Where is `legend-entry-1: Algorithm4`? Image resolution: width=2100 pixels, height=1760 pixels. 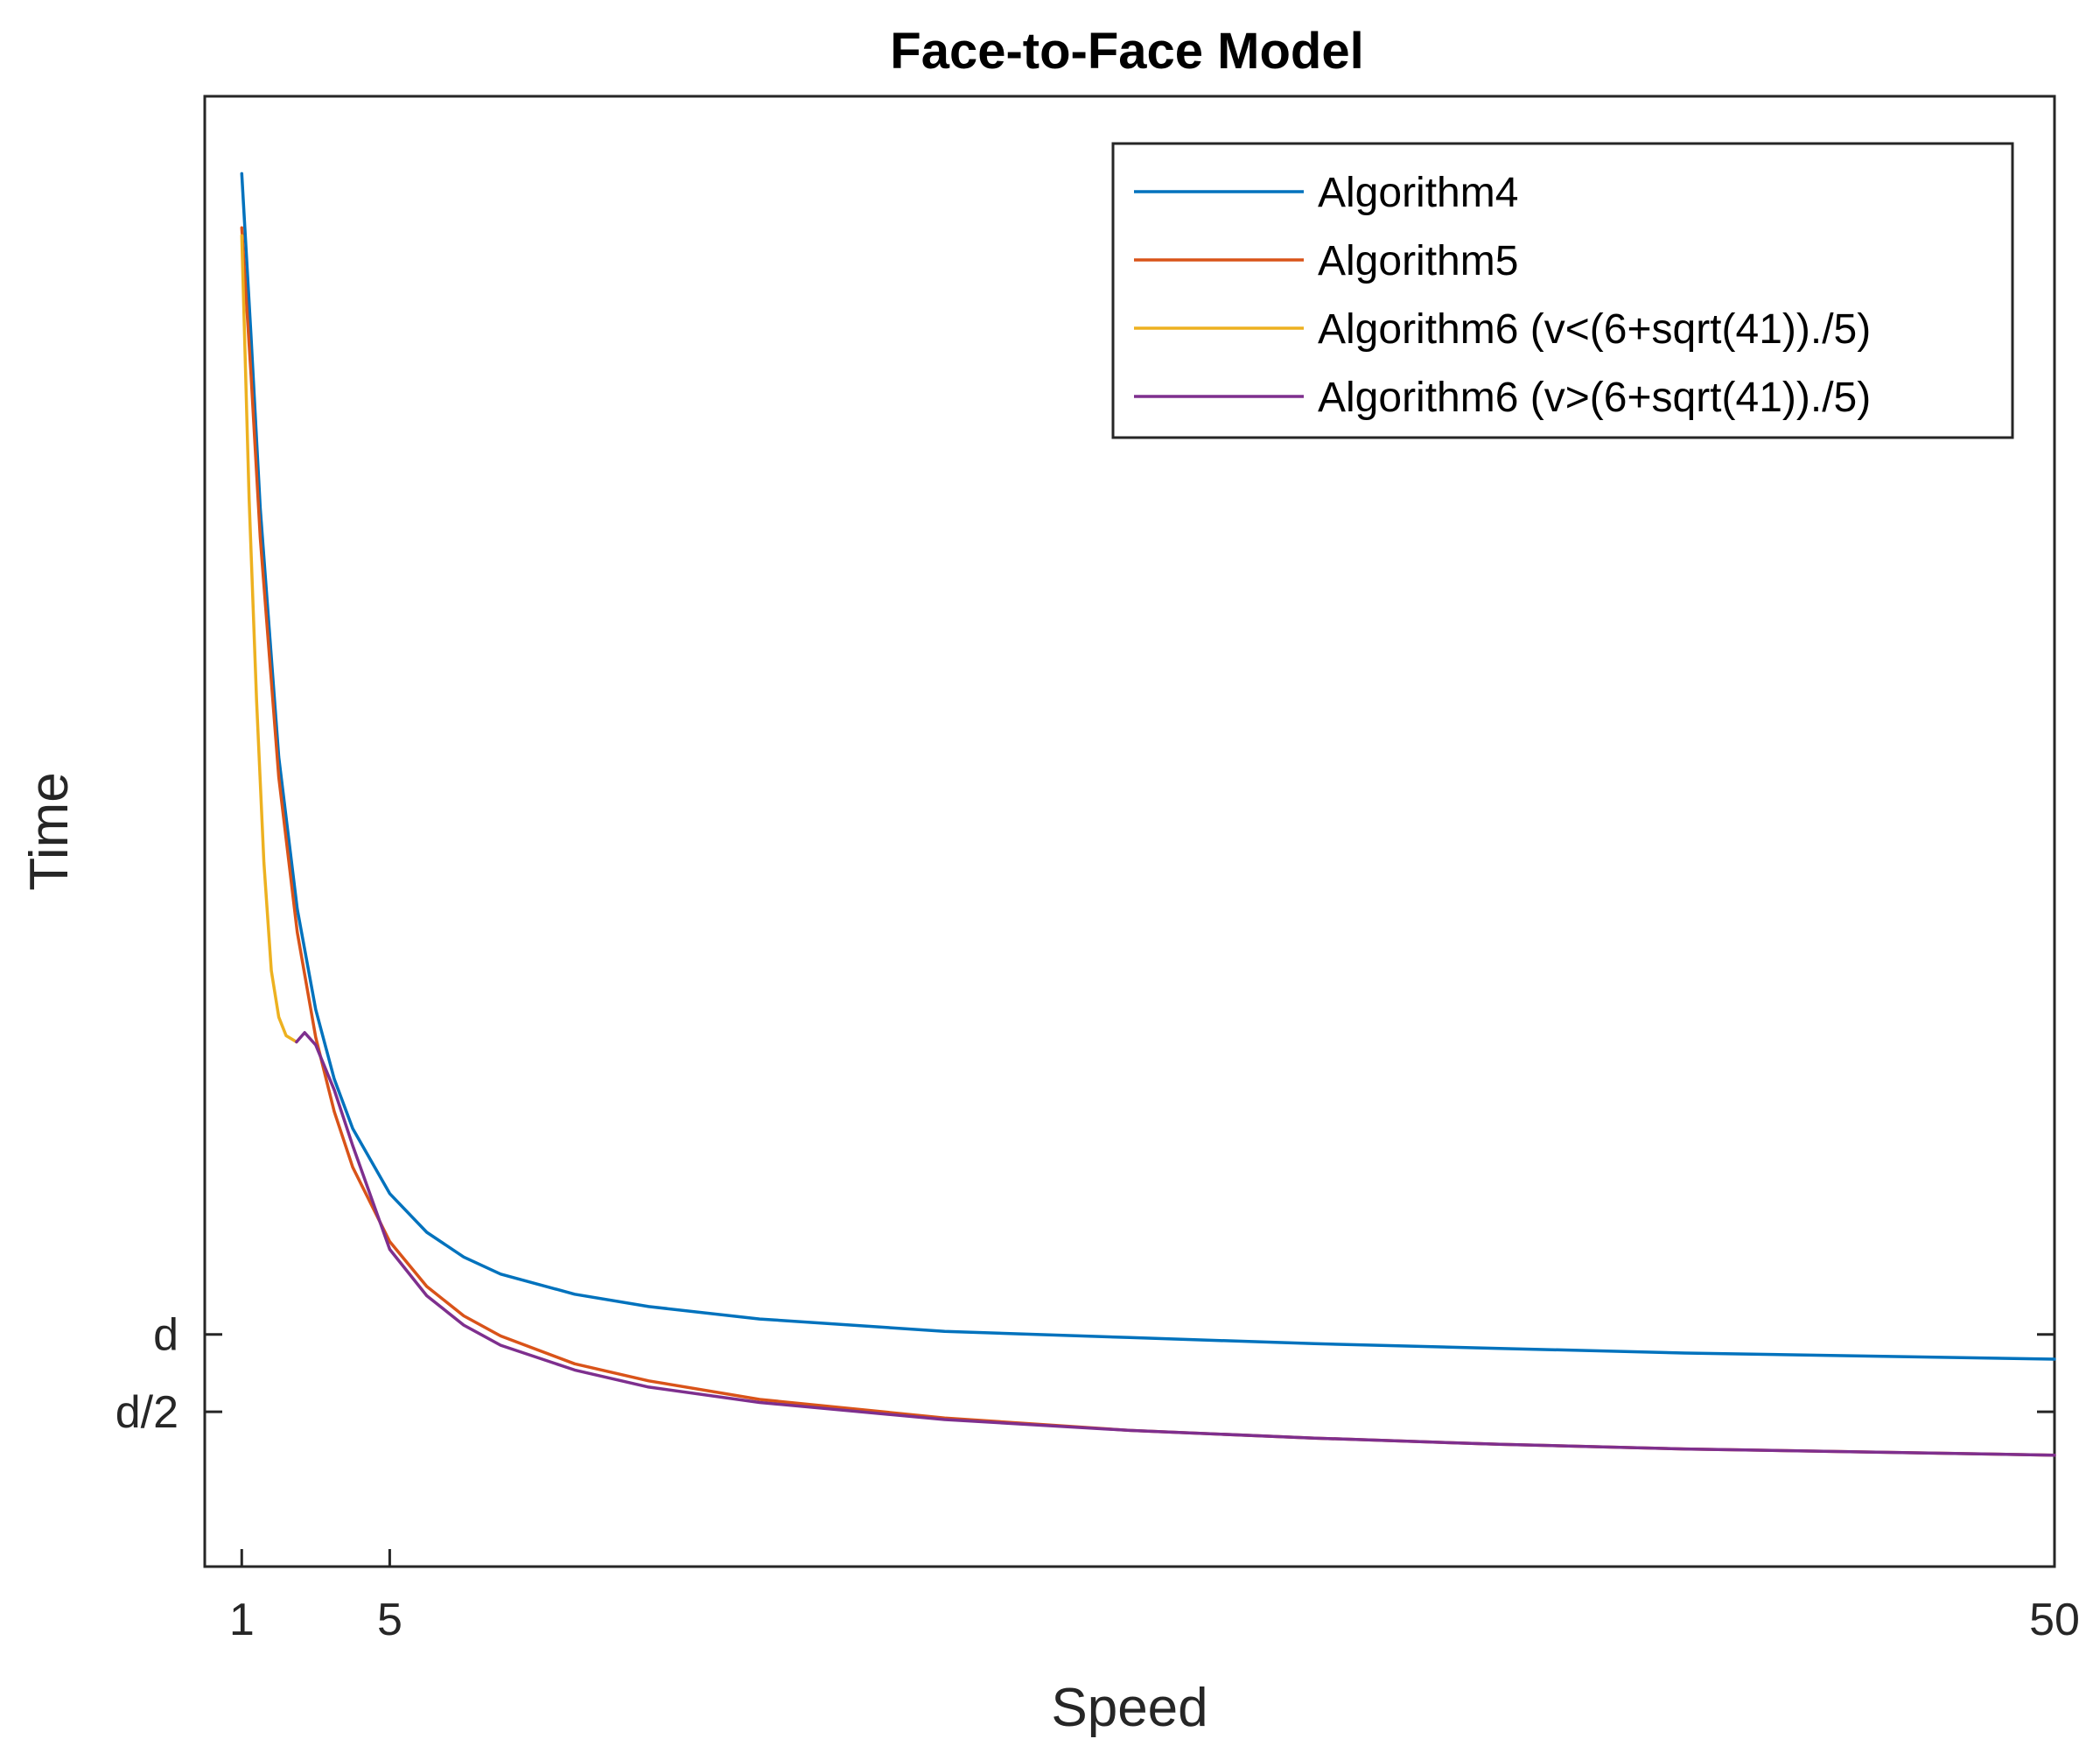
legend-entry-1: Algorithm4 is located at coordinates (1418, 193).